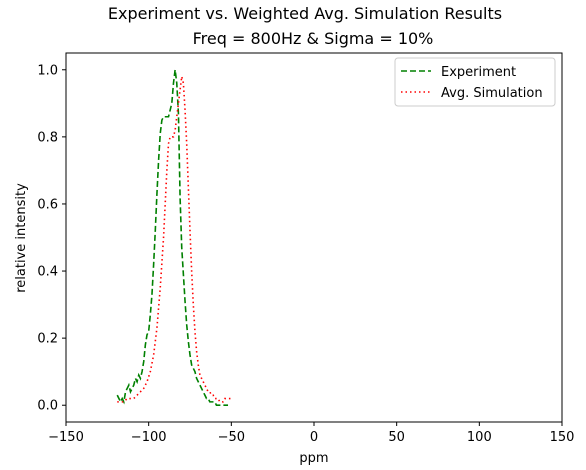  I want to click on y-tick-label: 0.6, so click(47, 204).